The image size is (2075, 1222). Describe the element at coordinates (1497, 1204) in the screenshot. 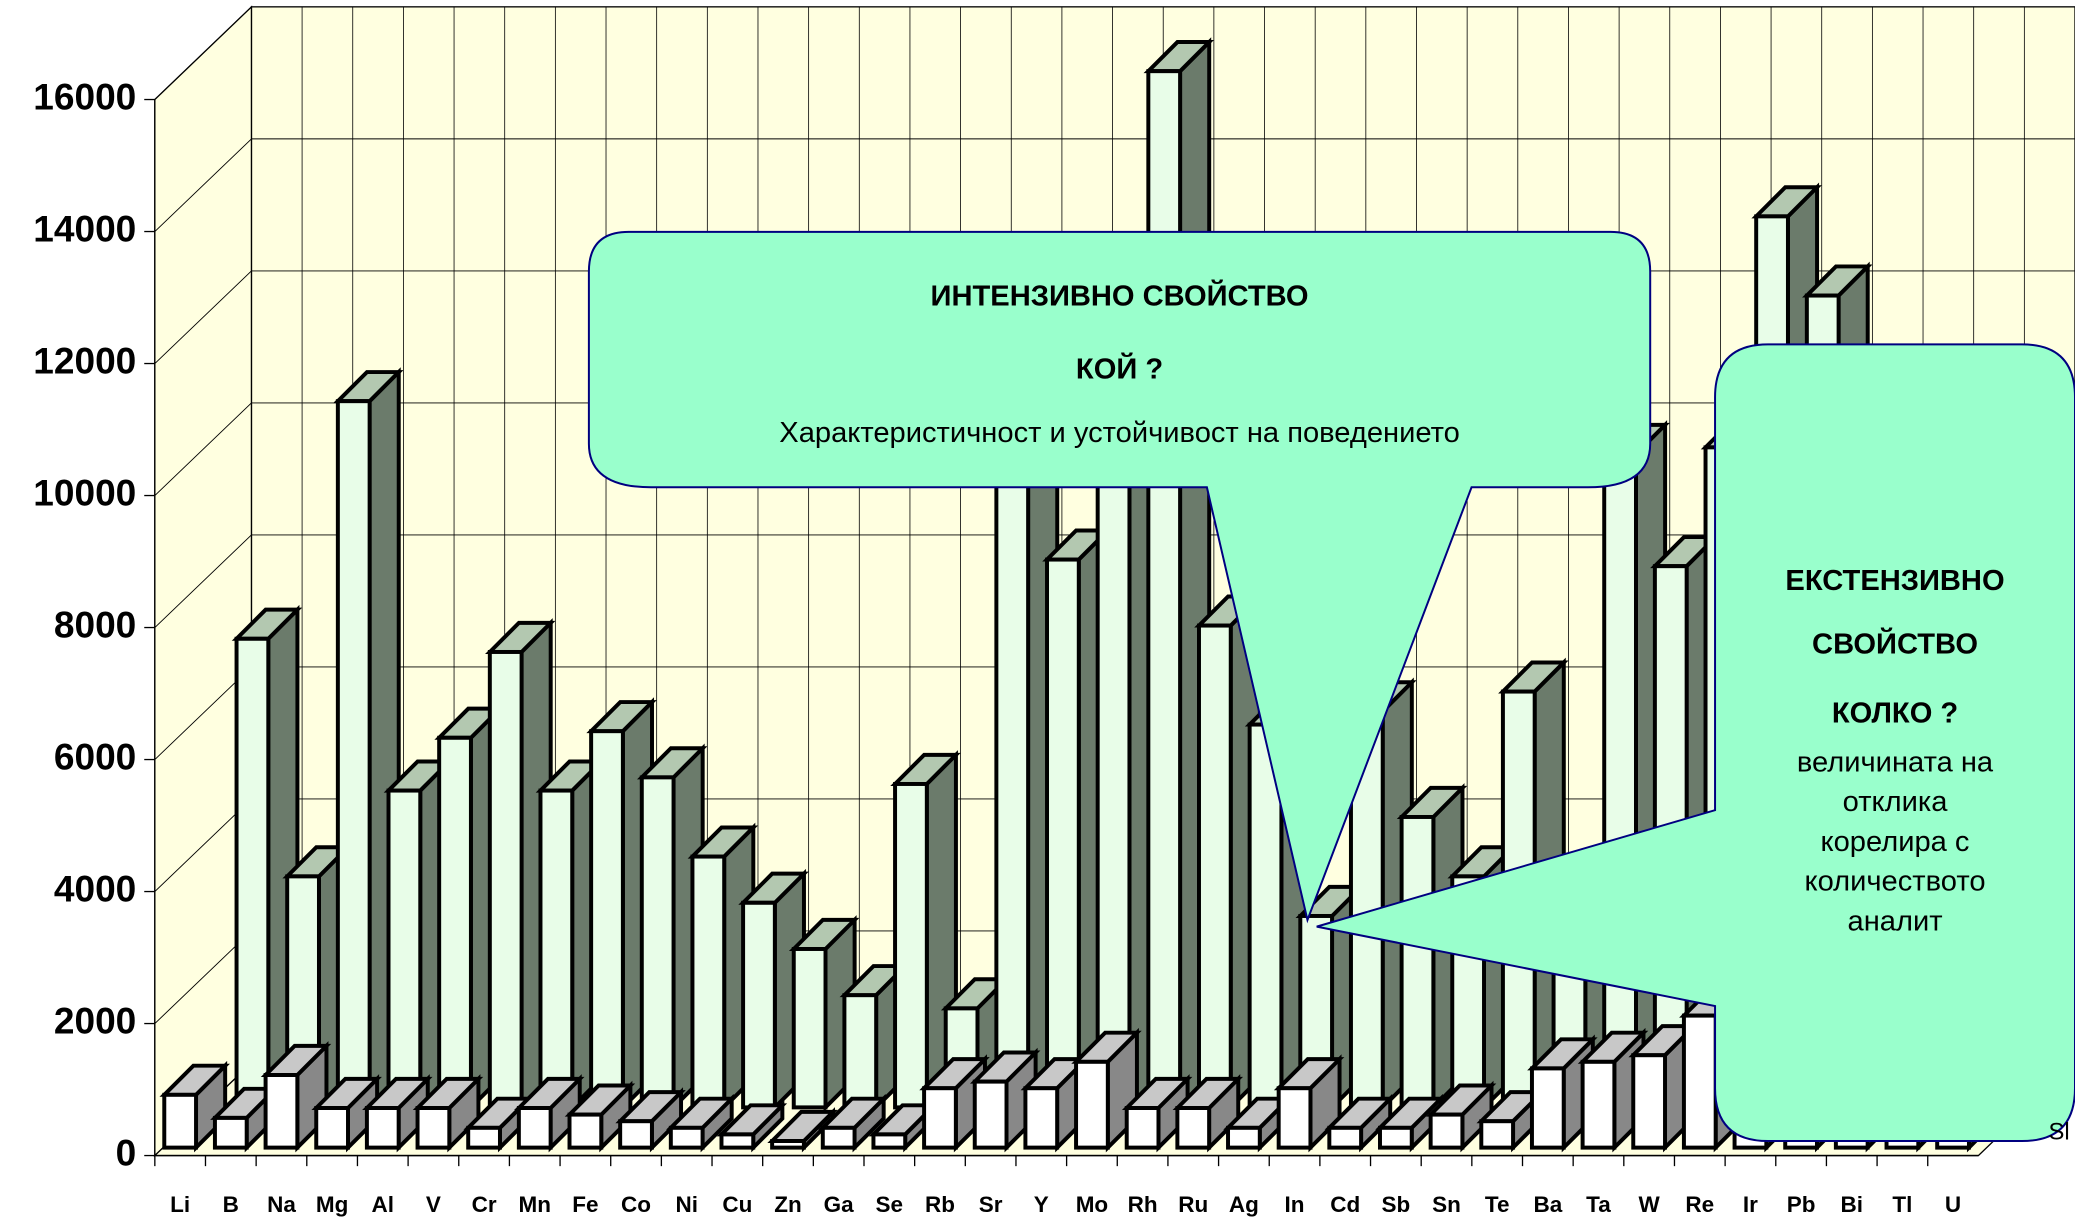

I see `x-tick-label: Te` at that location.